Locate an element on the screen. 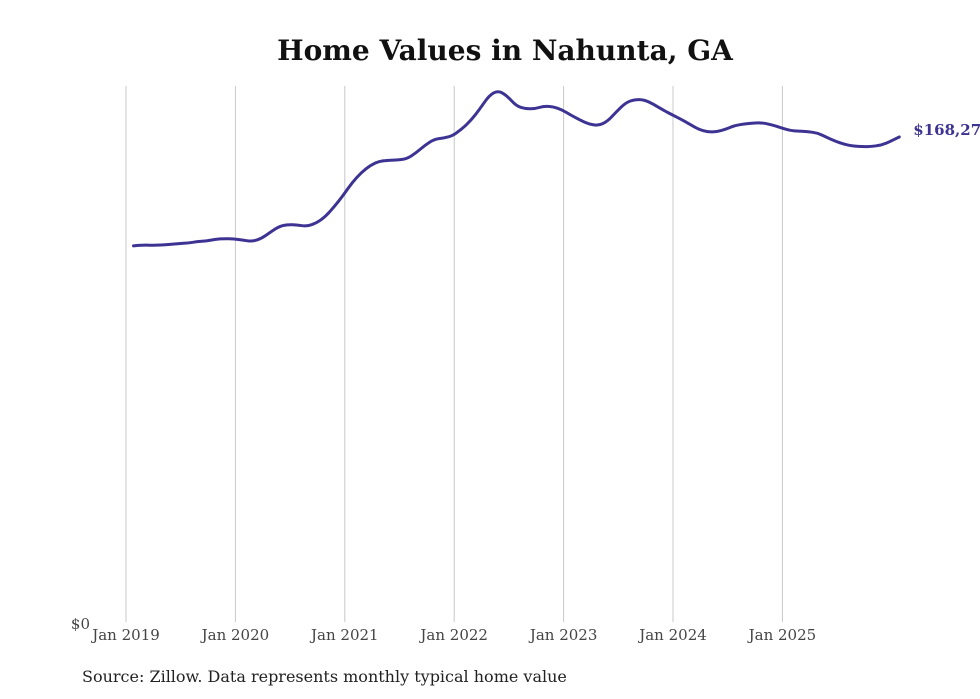 This screenshot has height=699, width=980. y-tick-label-zero: $0 is located at coordinates (80, 624).